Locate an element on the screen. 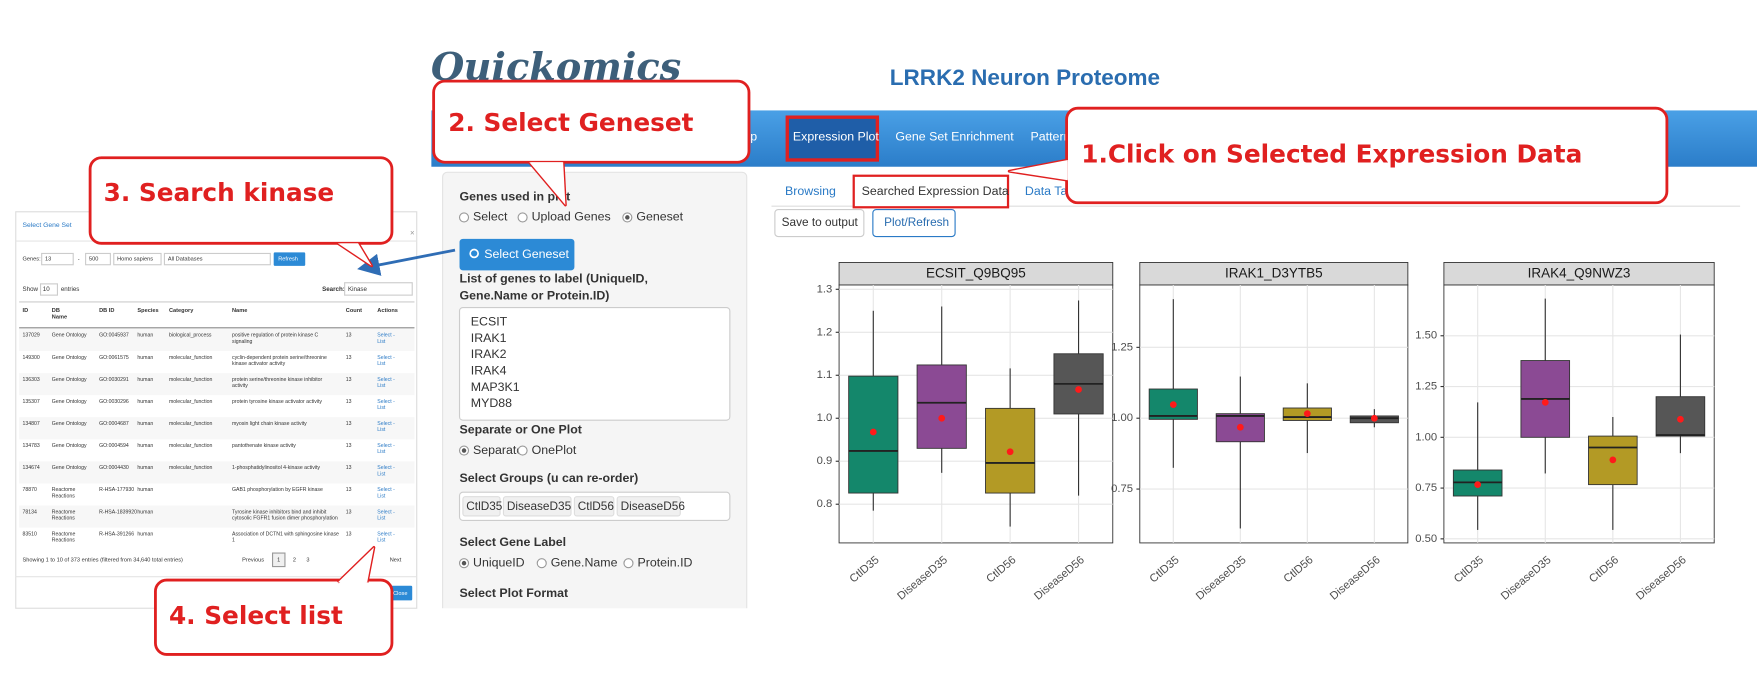 This screenshot has height=686, width=1757. button-label: Refresh is located at coordinates (288, 260).